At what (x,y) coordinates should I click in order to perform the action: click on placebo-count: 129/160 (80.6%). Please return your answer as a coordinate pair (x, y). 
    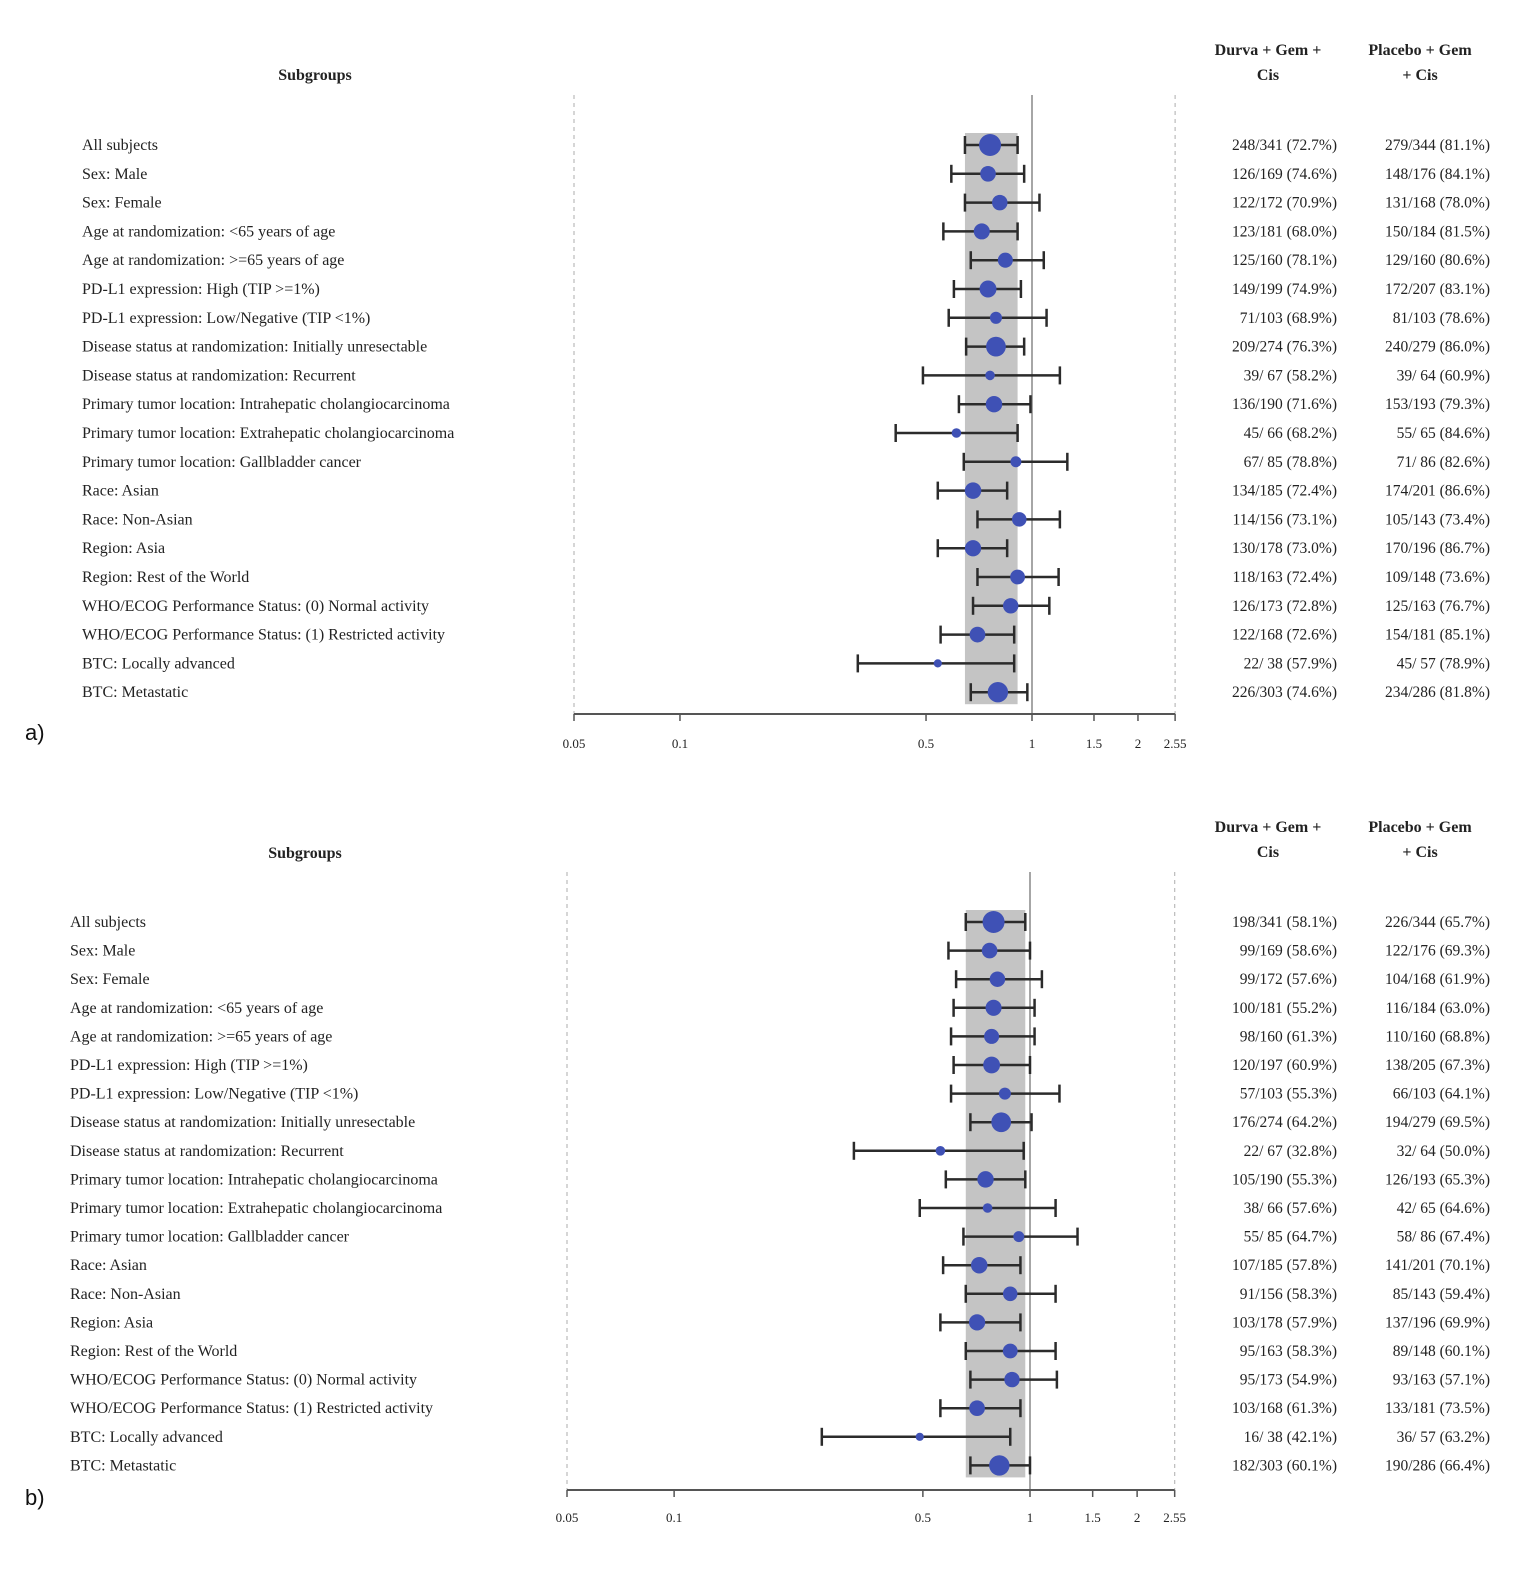
    Looking at the image, I should click on (1437, 260).